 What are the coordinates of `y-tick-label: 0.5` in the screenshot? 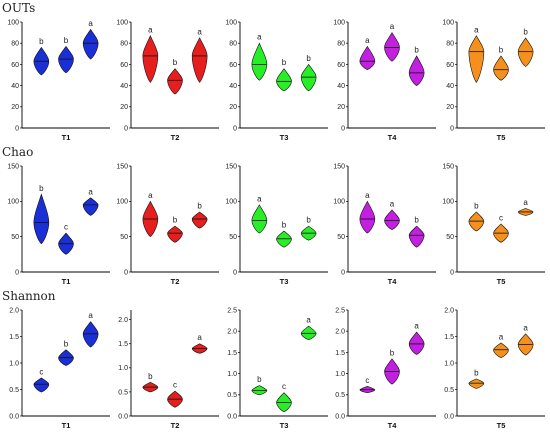 It's located at (449, 390).